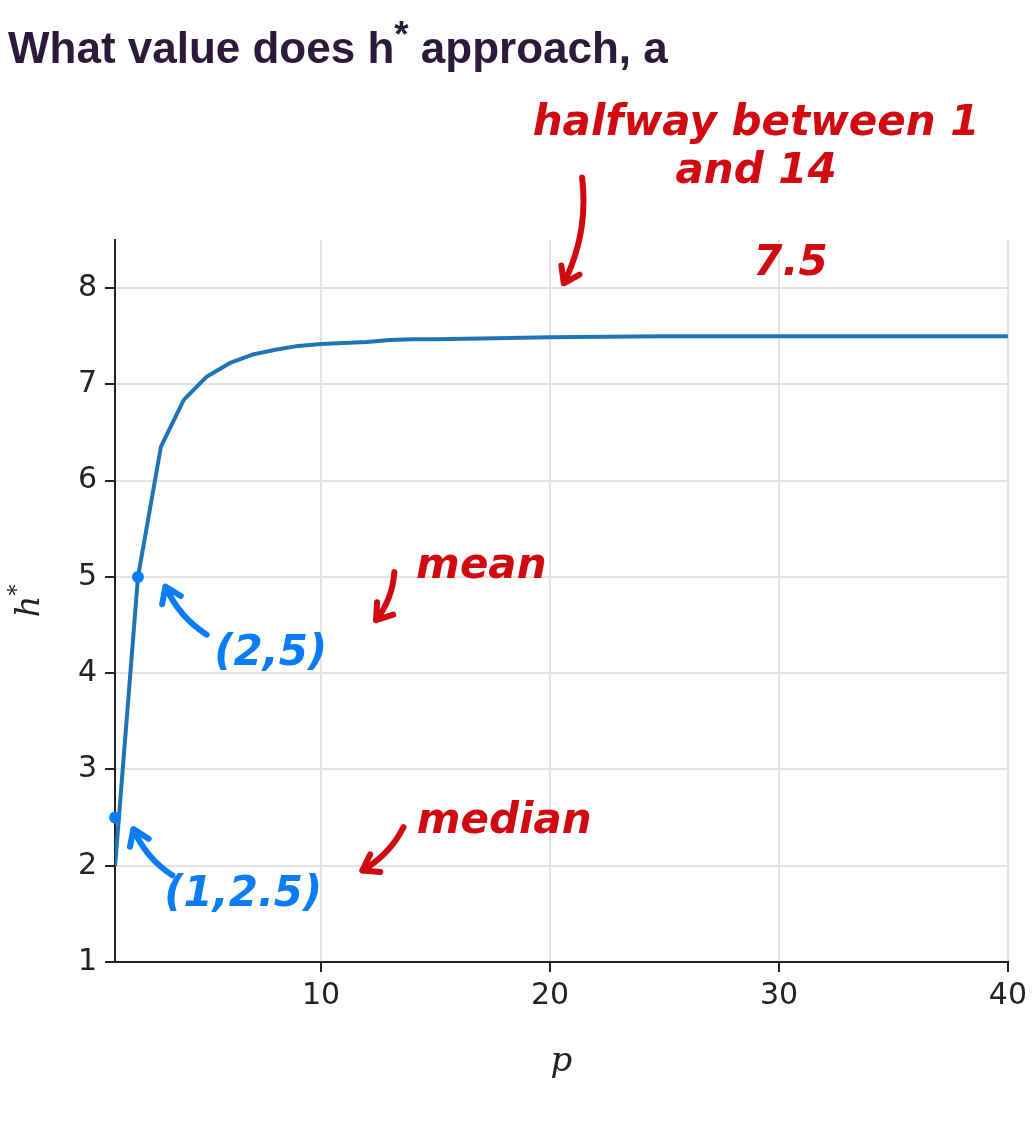 The height and width of the screenshot is (1145, 1033). What do you see at coordinates (790, 260) in the screenshot?
I see `annotation: 7.5` at bounding box center [790, 260].